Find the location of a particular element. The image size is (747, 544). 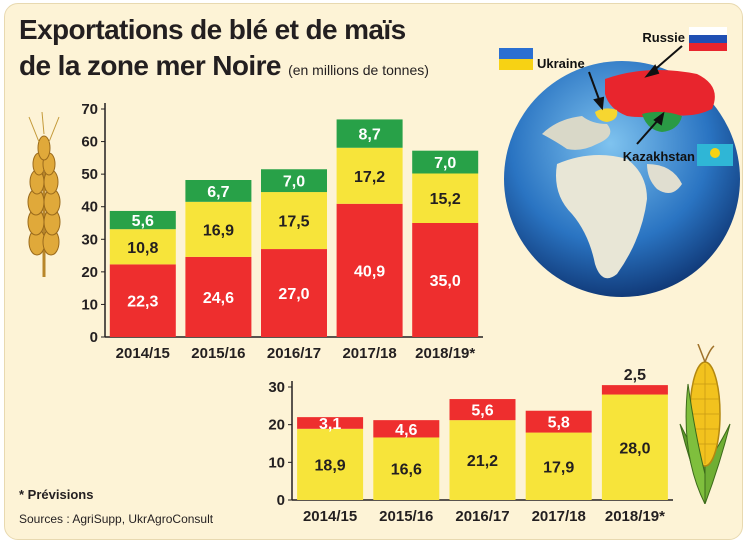

title-line-2-text: de la zone mer Noire is located at coordinates (150, 65).